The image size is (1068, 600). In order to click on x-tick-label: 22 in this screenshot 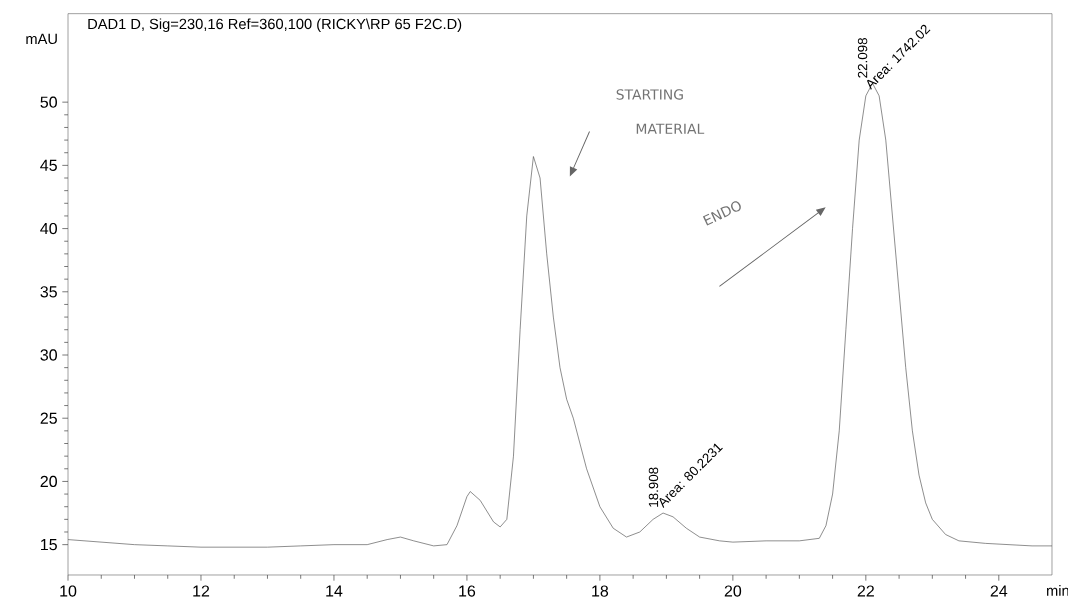, I will do `click(865, 591)`.